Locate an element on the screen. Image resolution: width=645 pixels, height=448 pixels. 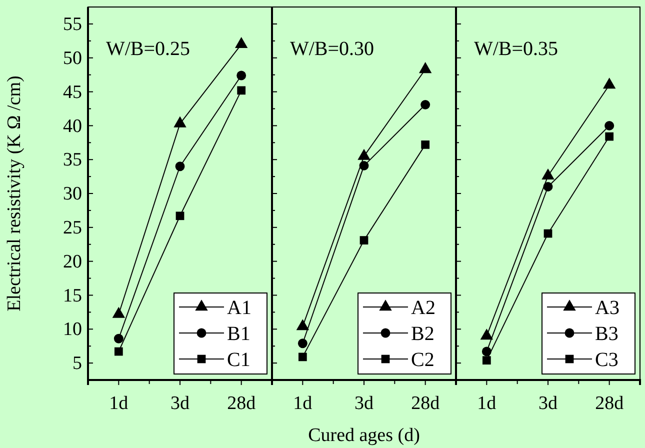
y-tick-label: 35 is located at coordinates (72, 160).